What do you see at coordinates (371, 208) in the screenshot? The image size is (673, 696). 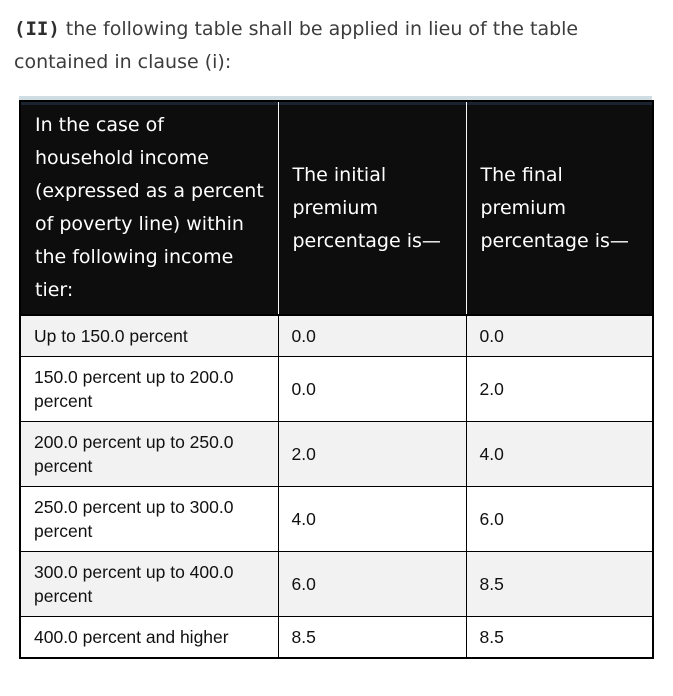 I see `header-initial-premium: The initial premium percentage is—` at bounding box center [371, 208].